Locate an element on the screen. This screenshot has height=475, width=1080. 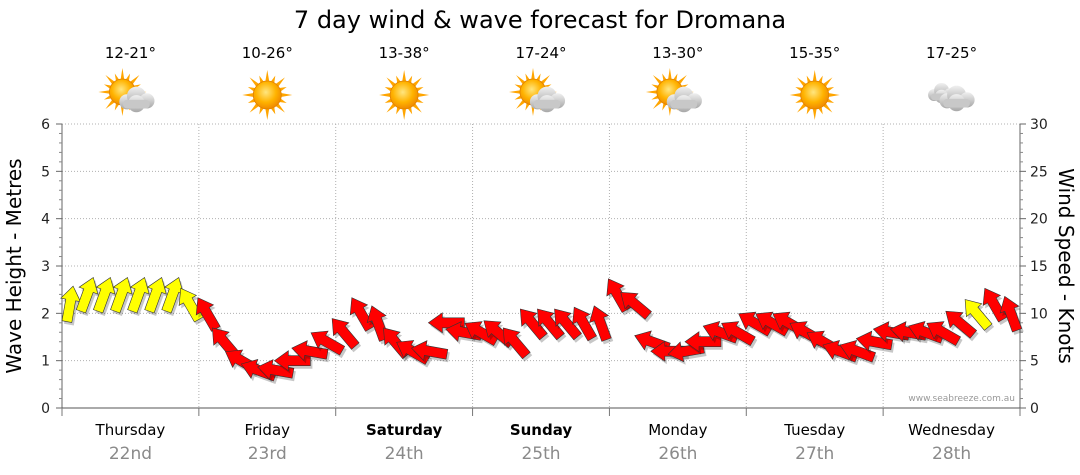
day-temperature: 17-25° is located at coordinates (951, 53).